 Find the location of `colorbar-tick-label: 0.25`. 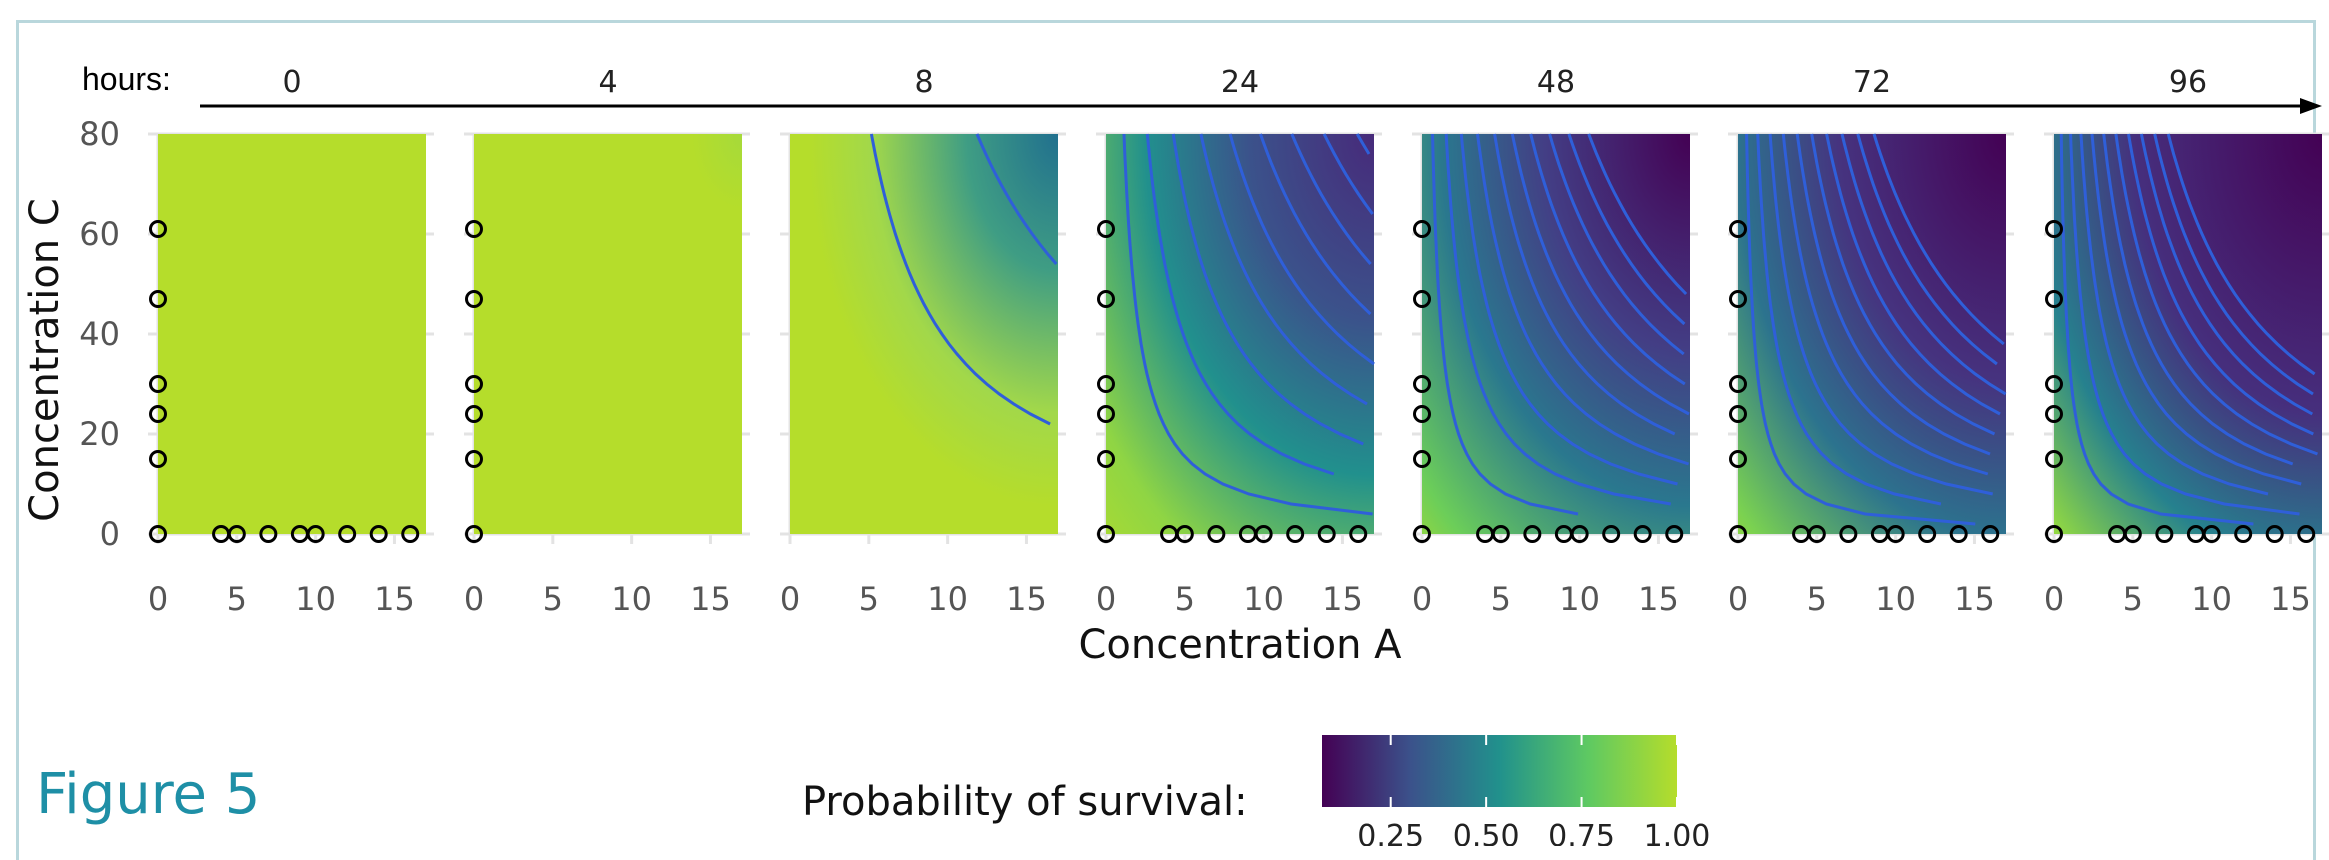

colorbar-tick-label: 0.25 is located at coordinates (1390, 832).